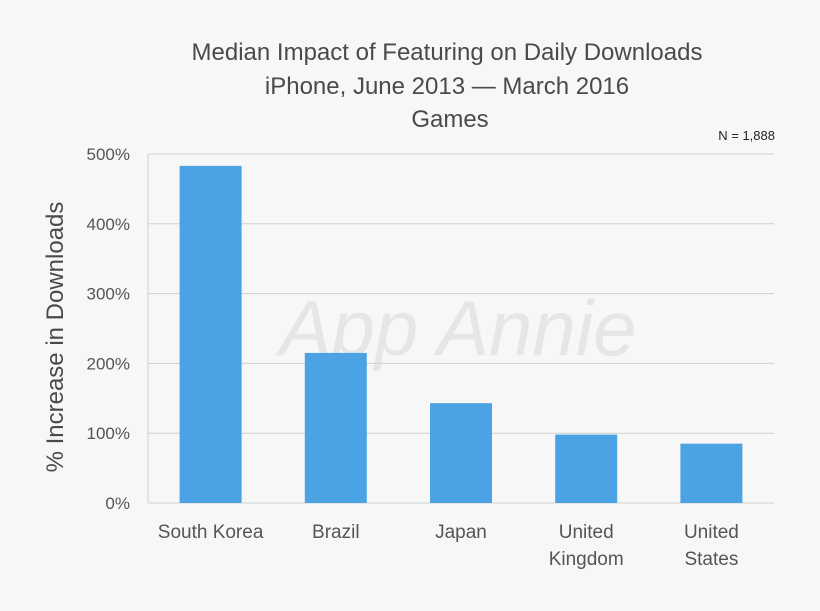 Image resolution: width=820 pixels, height=611 pixels. What do you see at coordinates (586, 559) in the screenshot?
I see `x-category-label: Kingdom` at bounding box center [586, 559].